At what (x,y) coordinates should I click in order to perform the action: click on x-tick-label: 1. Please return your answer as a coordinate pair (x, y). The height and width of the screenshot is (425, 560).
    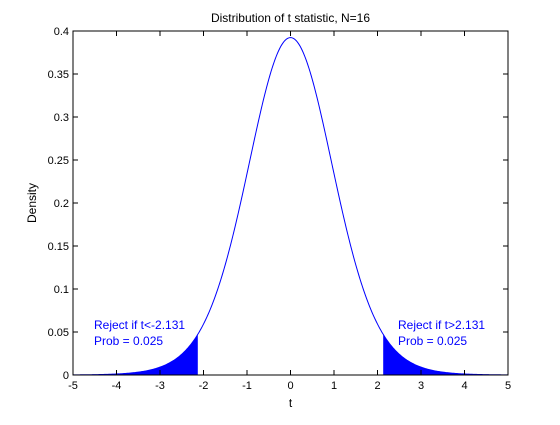
    Looking at the image, I should click on (334, 386).